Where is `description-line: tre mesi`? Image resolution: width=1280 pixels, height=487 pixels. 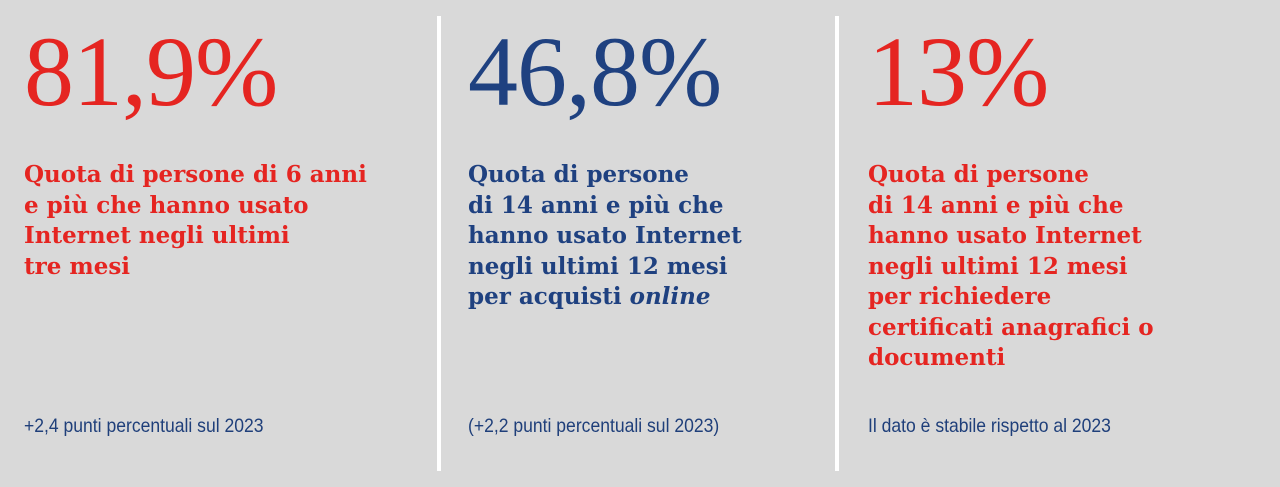
description-line: tre mesi is located at coordinates (77, 266).